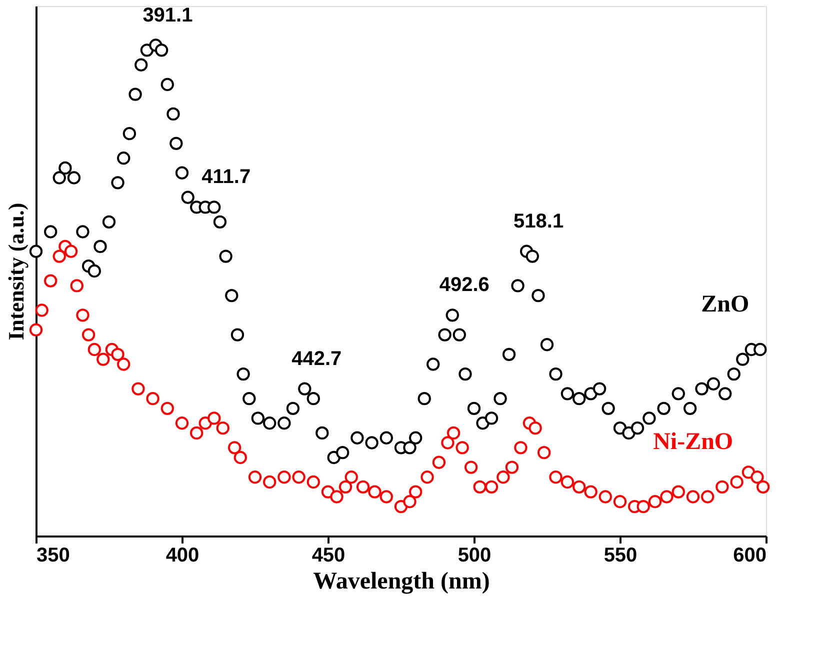 Image resolution: width=822 pixels, height=649 pixels. Describe the element at coordinates (226, 177) in the screenshot. I see `annotation: 411.7` at that location.